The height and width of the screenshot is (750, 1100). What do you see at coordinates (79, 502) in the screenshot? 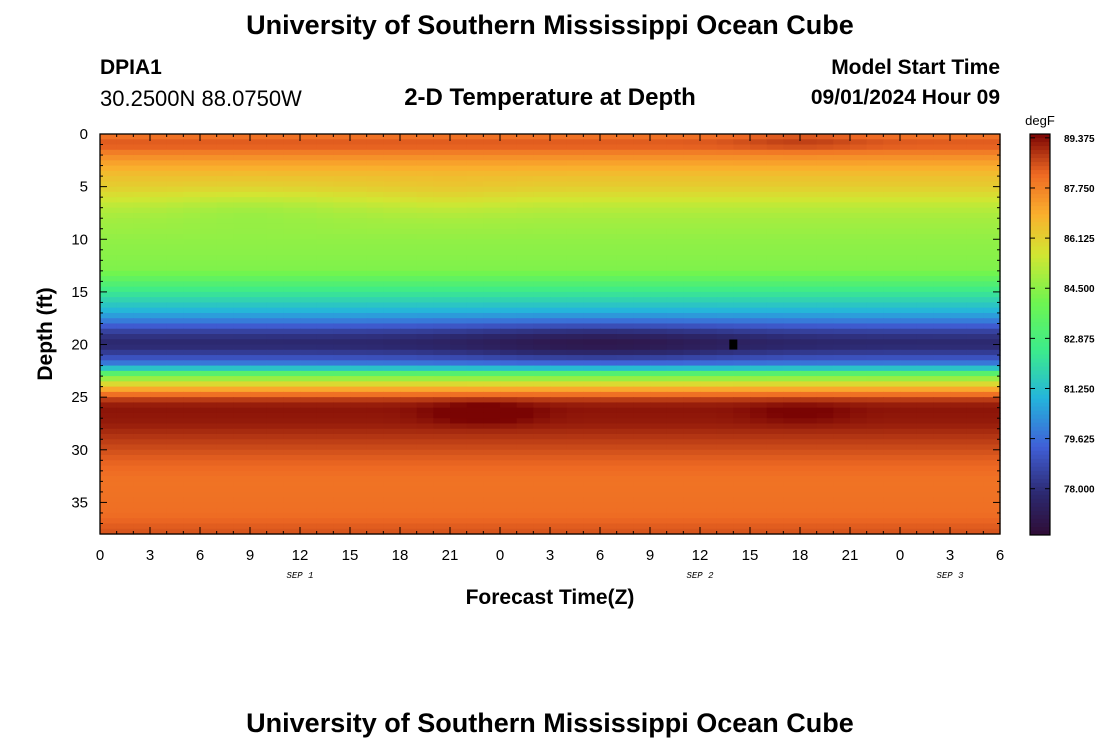
I see `y-tick-label: 35` at bounding box center [79, 502].